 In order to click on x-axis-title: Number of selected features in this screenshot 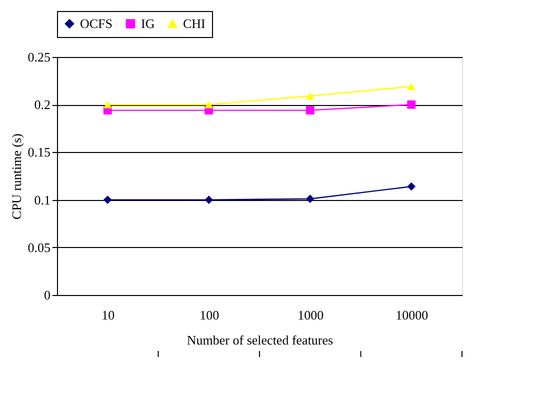, I will do `click(260, 340)`.